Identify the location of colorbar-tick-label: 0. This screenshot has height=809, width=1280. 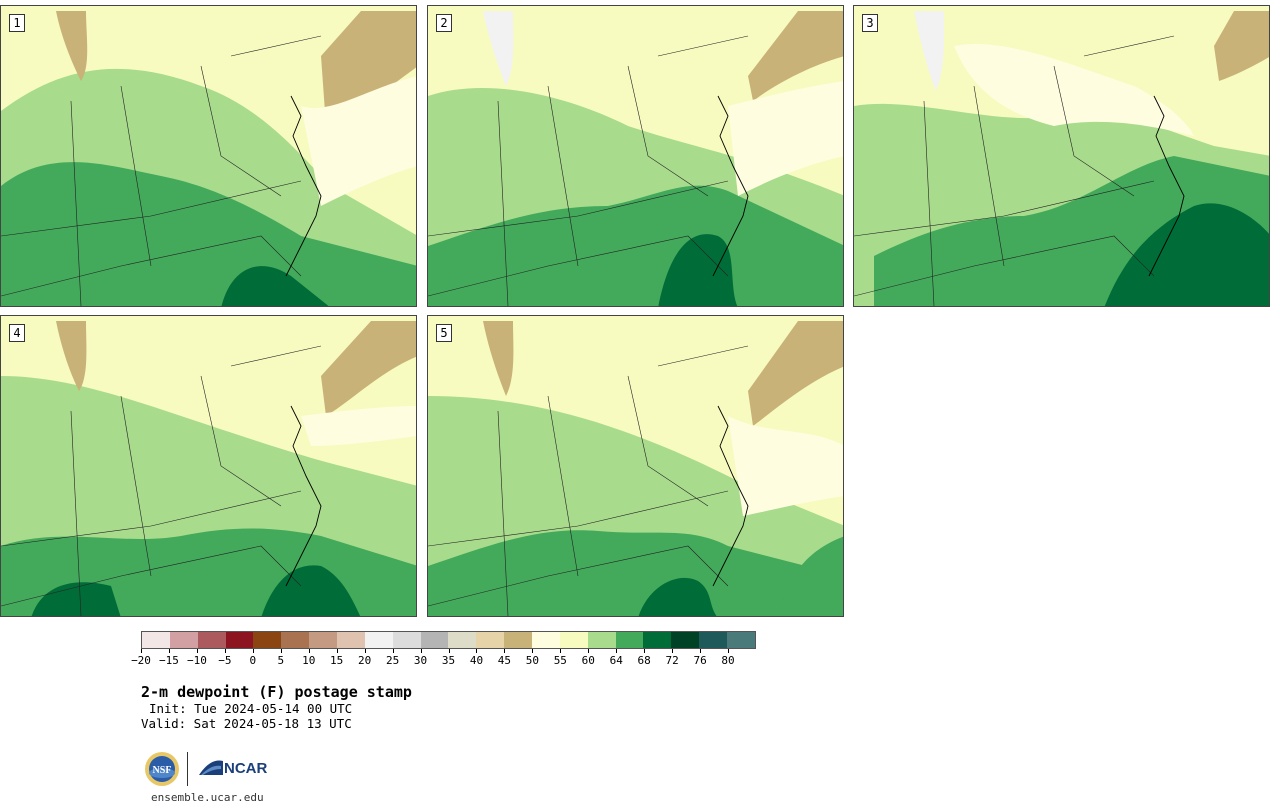
(253, 660).